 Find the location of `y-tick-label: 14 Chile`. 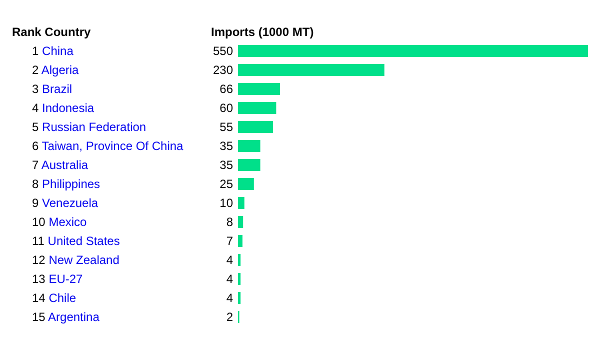

y-tick-label: 14 Chile is located at coordinates (54, 298).